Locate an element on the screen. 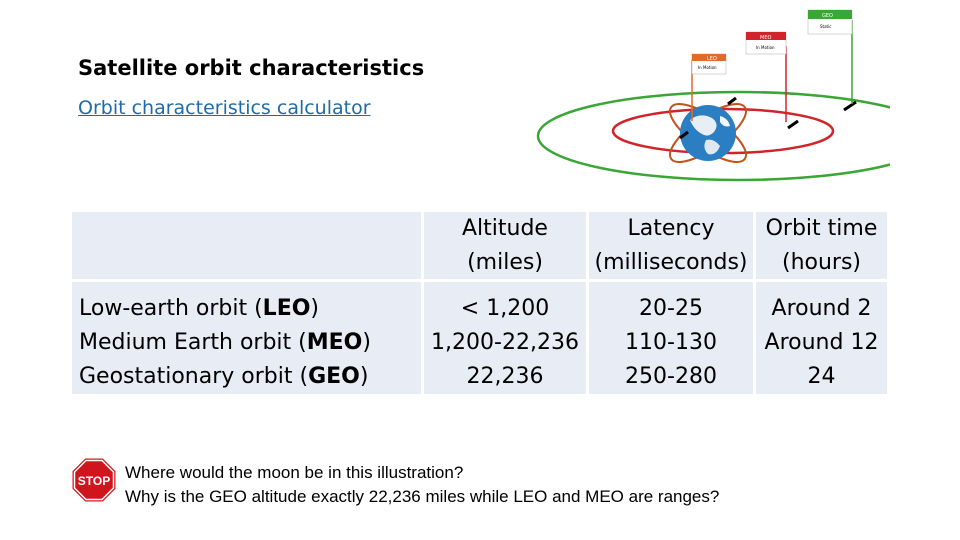 This screenshot has height=540, width=960. stop-sign-icon: STOP is located at coordinates (94, 480).